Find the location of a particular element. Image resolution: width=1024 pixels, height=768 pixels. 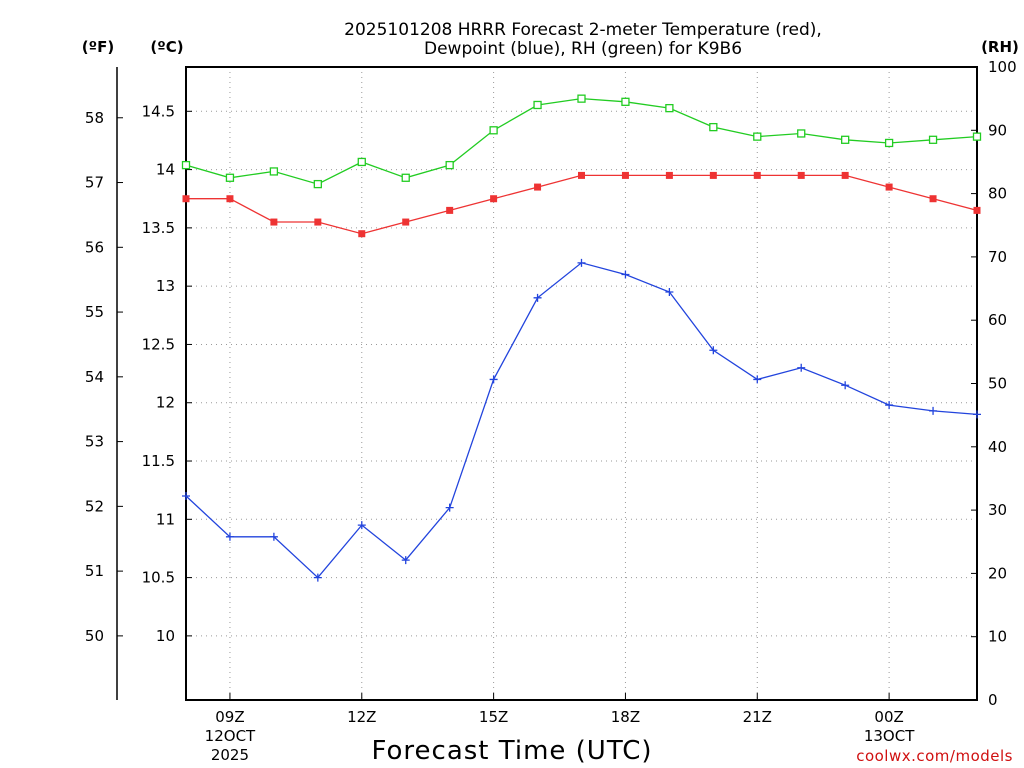

x-tick-date: 12OCT is located at coordinates (230, 736).